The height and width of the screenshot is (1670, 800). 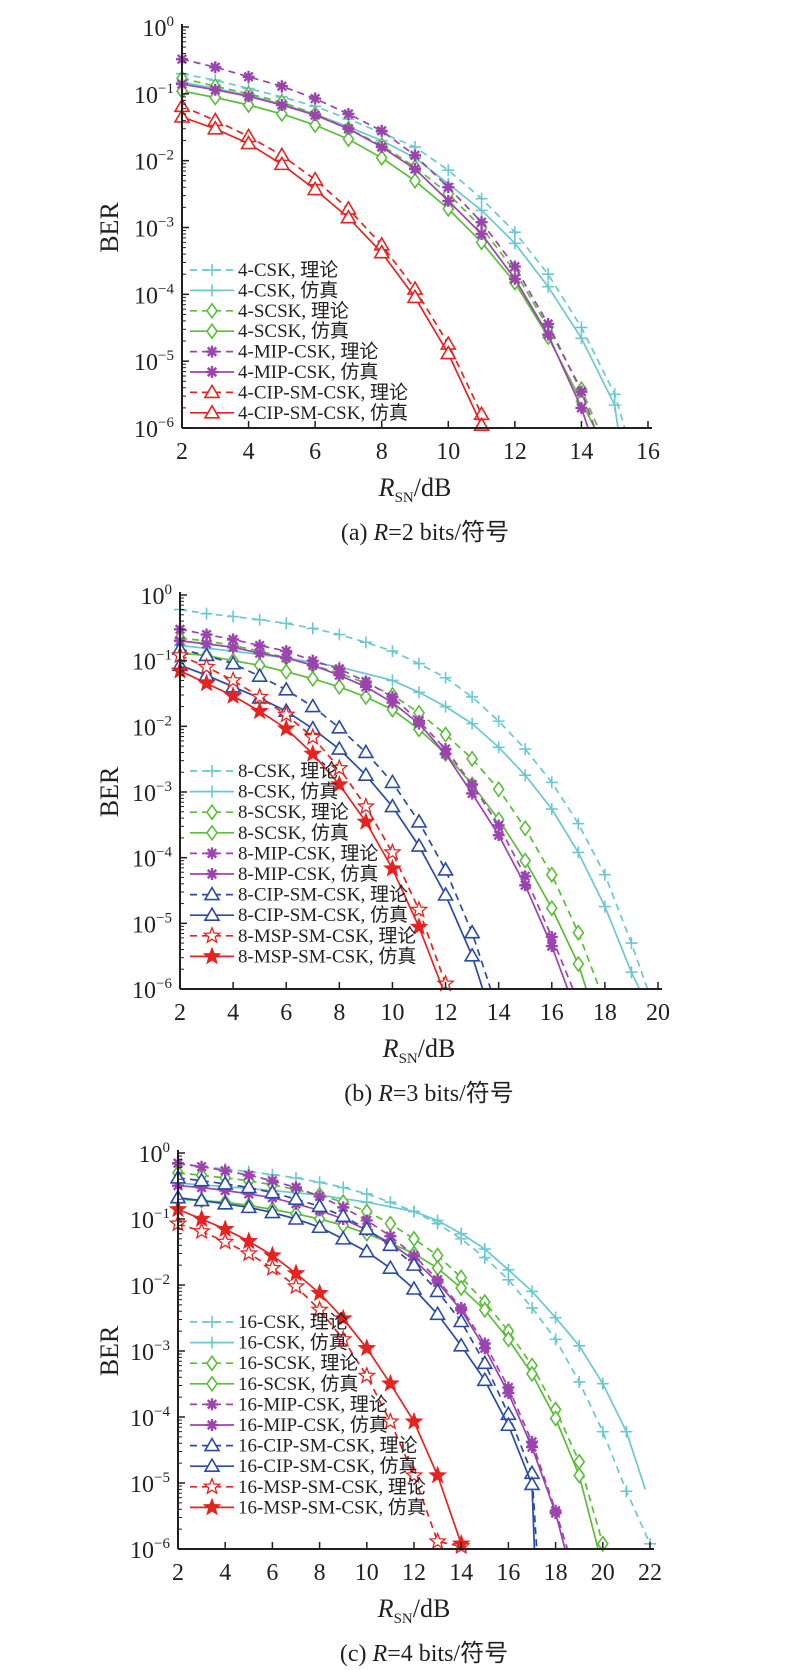 What do you see at coordinates (269, 331) in the screenshot?
I see `legend-item: 4-SCSK, 仿真` at bounding box center [269, 331].